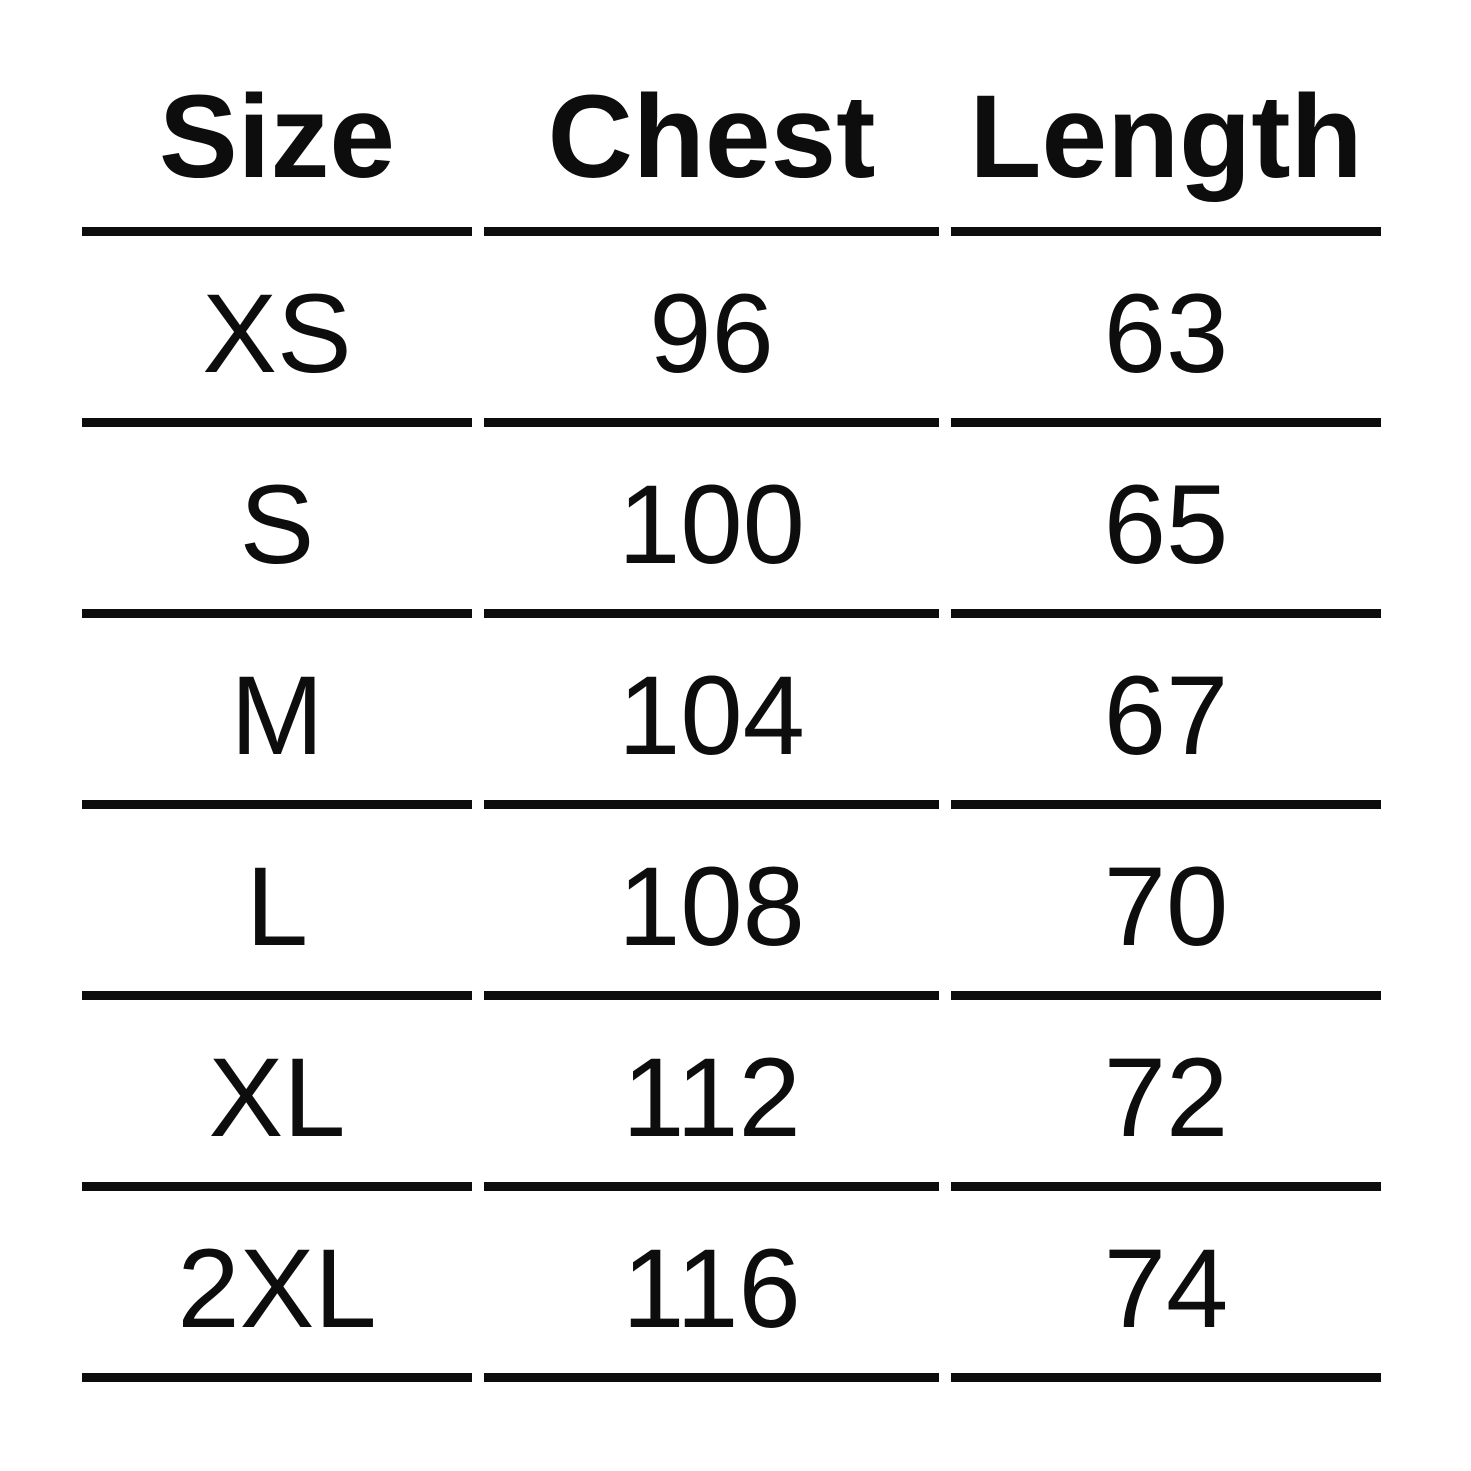 Image resolution: width=1471 pixels, height=1471 pixels. Describe the element at coordinates (277, 713) in the screenshot. I see `size-cell: M` at that location.